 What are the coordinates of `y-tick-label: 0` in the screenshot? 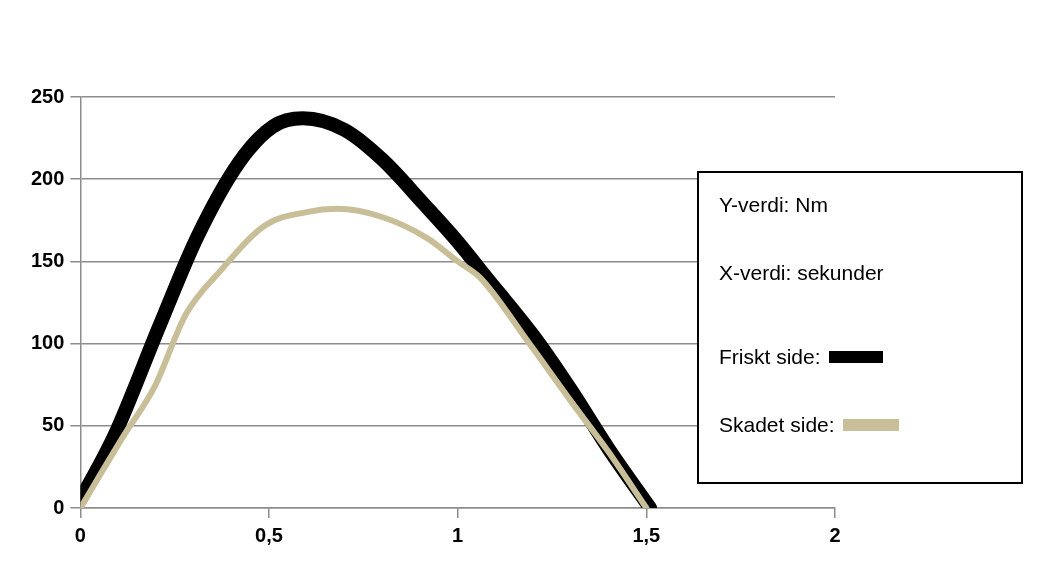 It's located at (59, 506).